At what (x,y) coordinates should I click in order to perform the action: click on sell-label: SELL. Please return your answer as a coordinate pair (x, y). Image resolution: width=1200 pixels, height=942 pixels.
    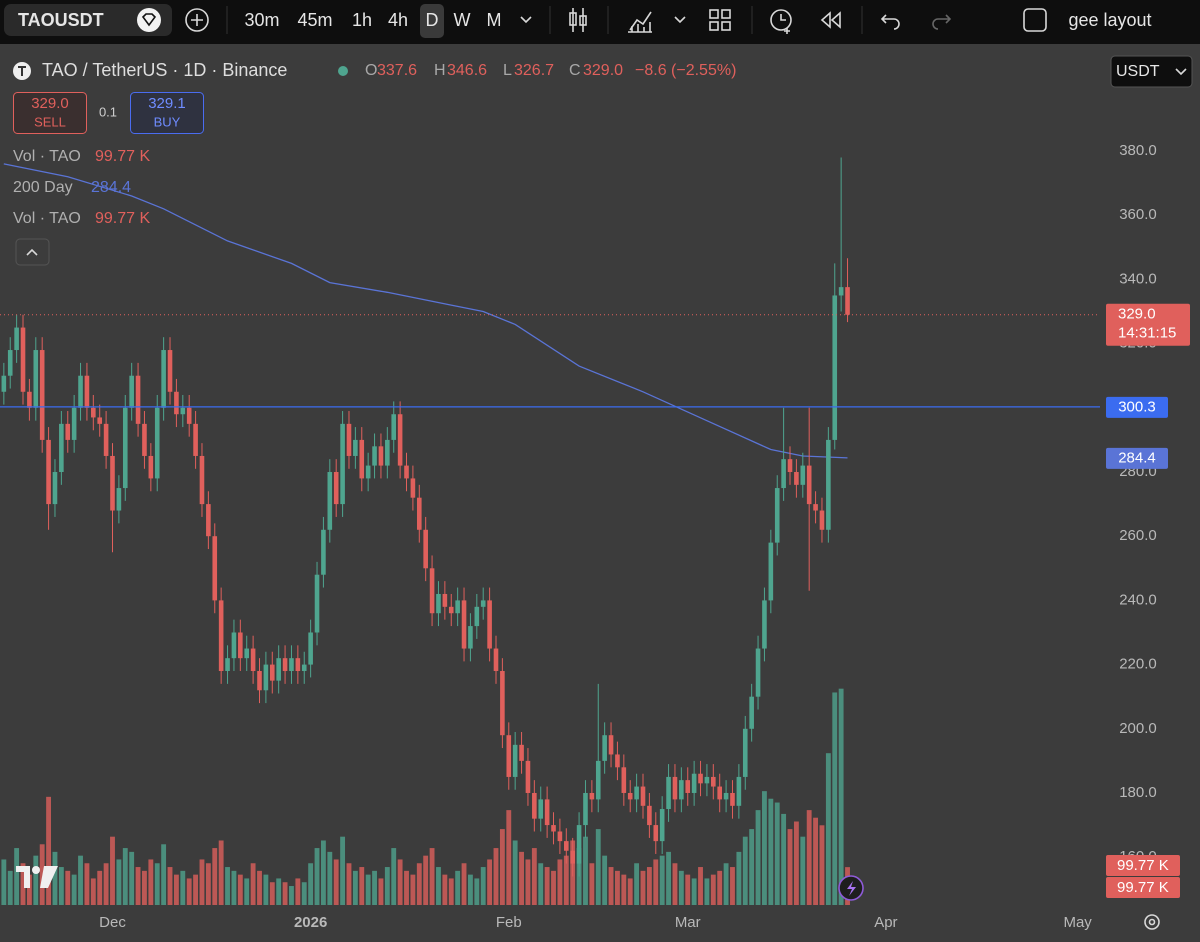
    Looking at the image, I should click on (50, 121).